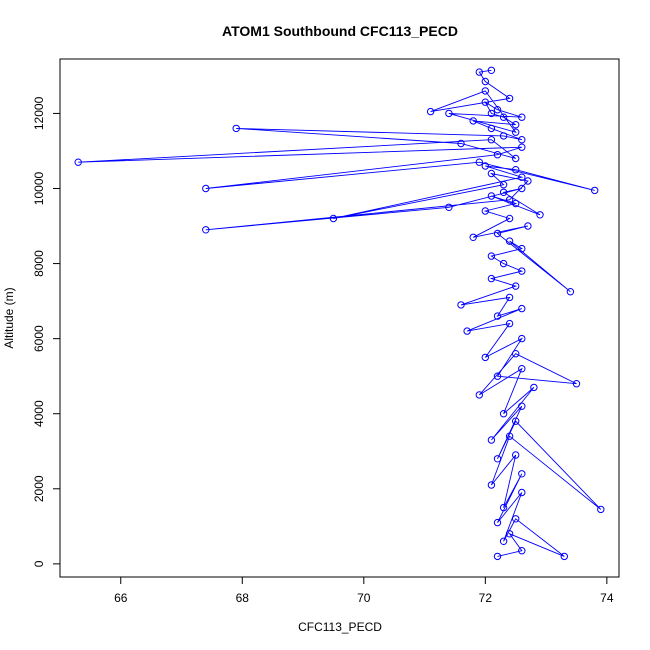 The width and height of the screenshot is (650, 650). I want to click on y-axis-label: Altitude (m), so click(9, 317).